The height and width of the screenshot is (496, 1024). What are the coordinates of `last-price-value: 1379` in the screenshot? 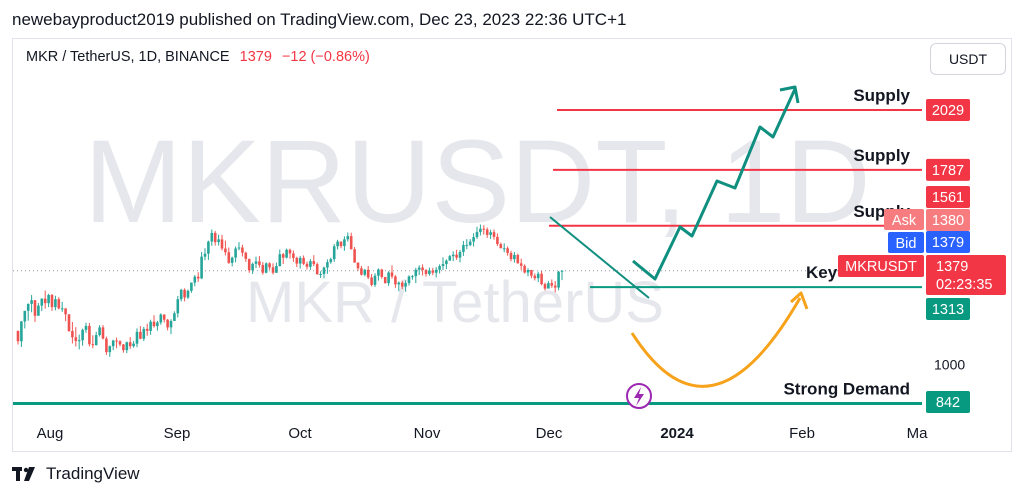 It's located at (952, 267).